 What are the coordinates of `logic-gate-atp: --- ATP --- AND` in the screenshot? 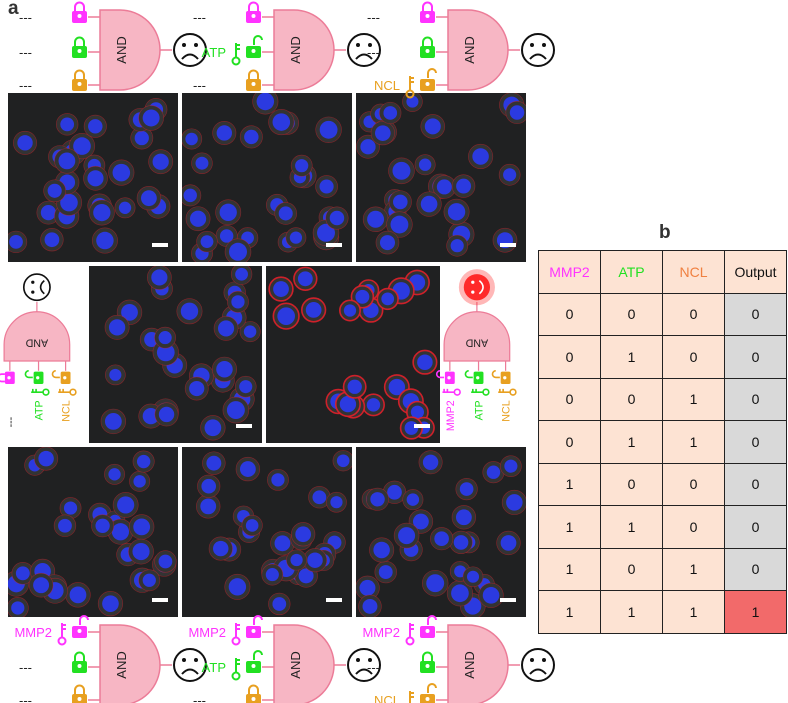 It's located at (287, 47).